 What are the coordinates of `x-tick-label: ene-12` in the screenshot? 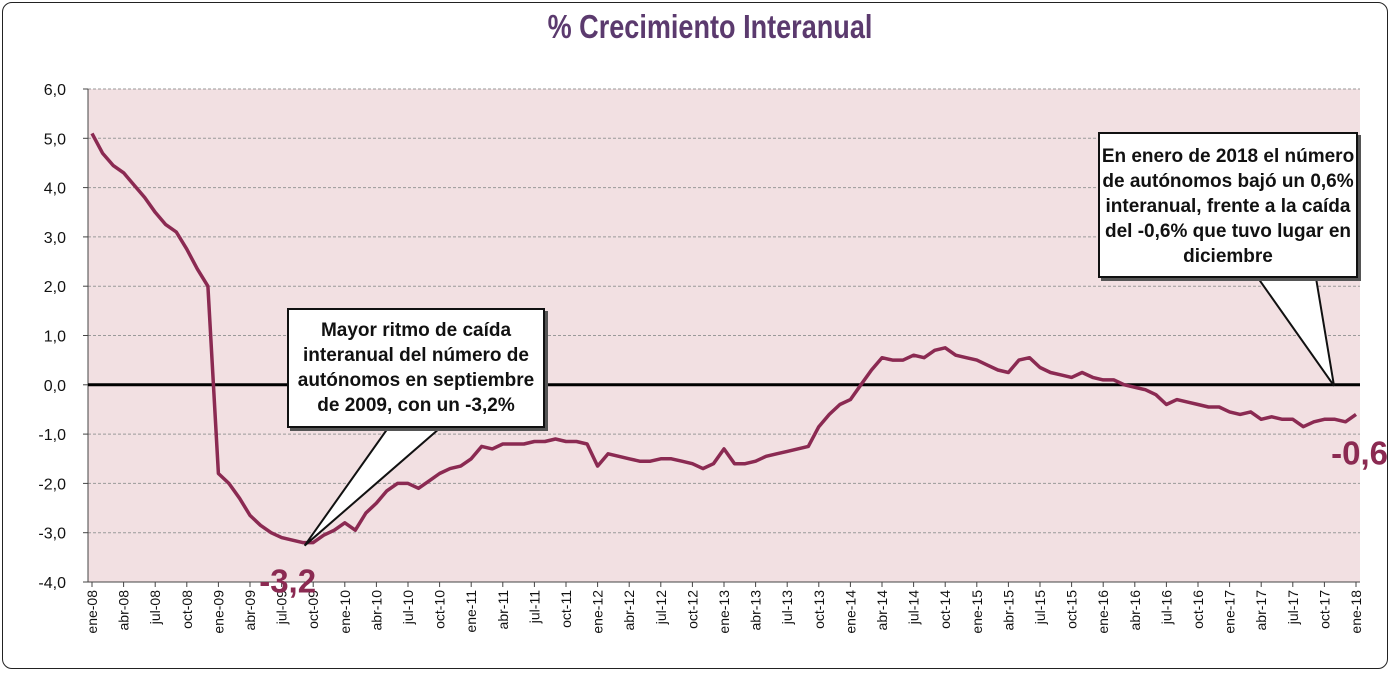 It's located at (598, 612).